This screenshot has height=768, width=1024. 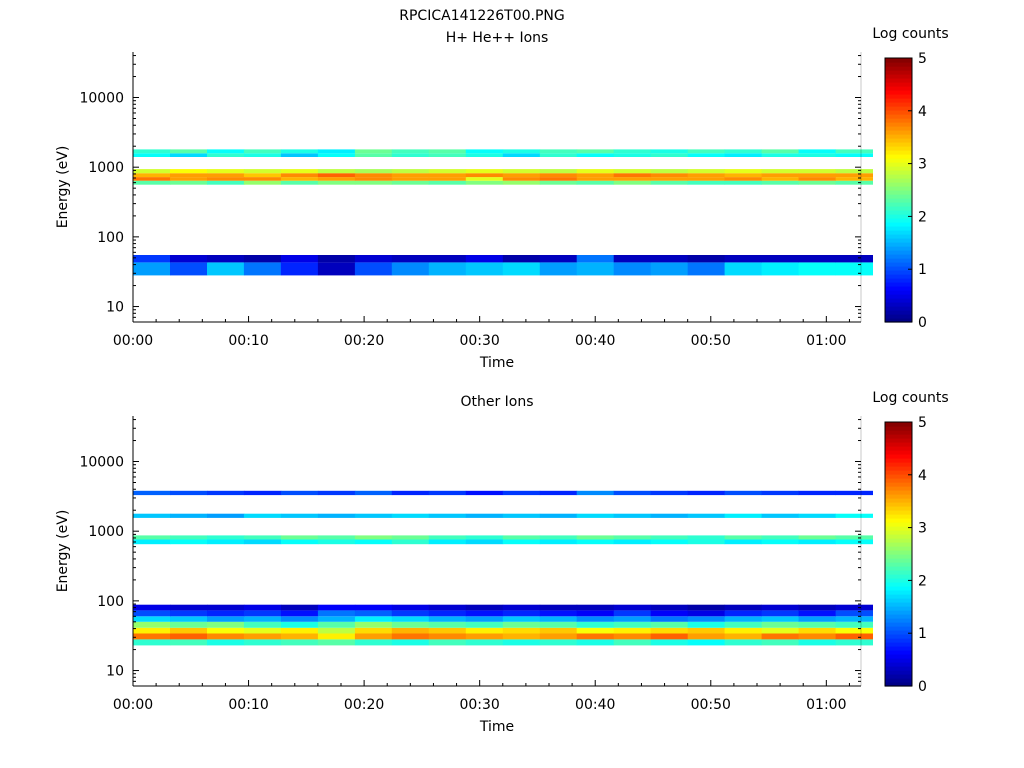 What do you see at coordinates (711, 341) in the screenshot?
I see `x-tick-label: 00:50` at bounding box center [711, 341].